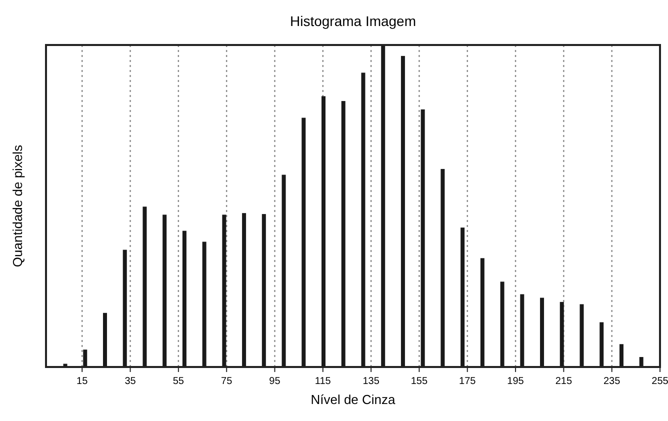 This screenshot has height=421, width=668. What do you see at coordinates (130, 381) in the screenshot?
I see `x-tick-label: 35` at bounding box center [130, 381].